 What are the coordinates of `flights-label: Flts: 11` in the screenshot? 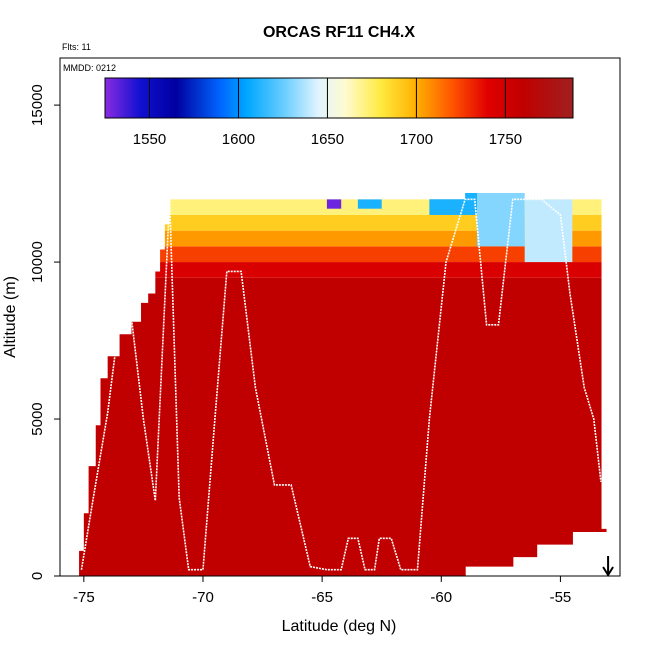 It's located at (76, 47).